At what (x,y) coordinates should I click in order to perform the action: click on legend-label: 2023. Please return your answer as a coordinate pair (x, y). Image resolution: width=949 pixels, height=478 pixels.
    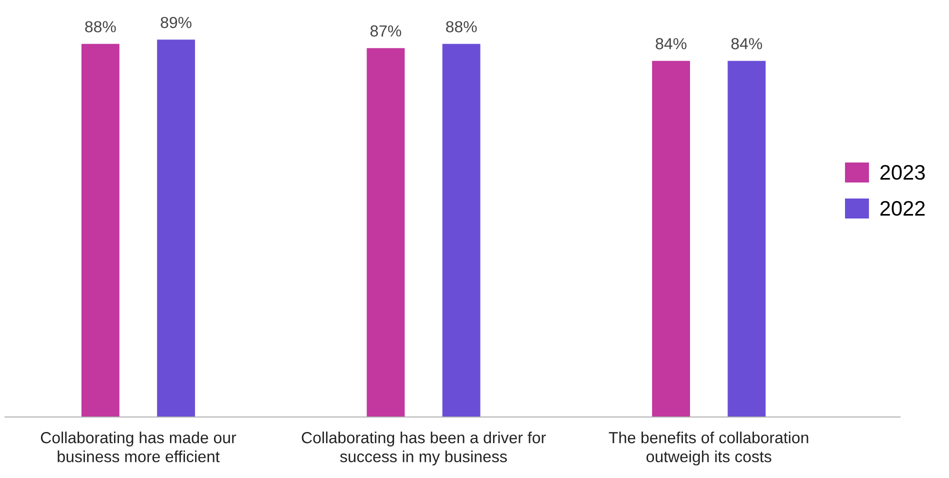
    Looking at the image, I should click on (902, 172).